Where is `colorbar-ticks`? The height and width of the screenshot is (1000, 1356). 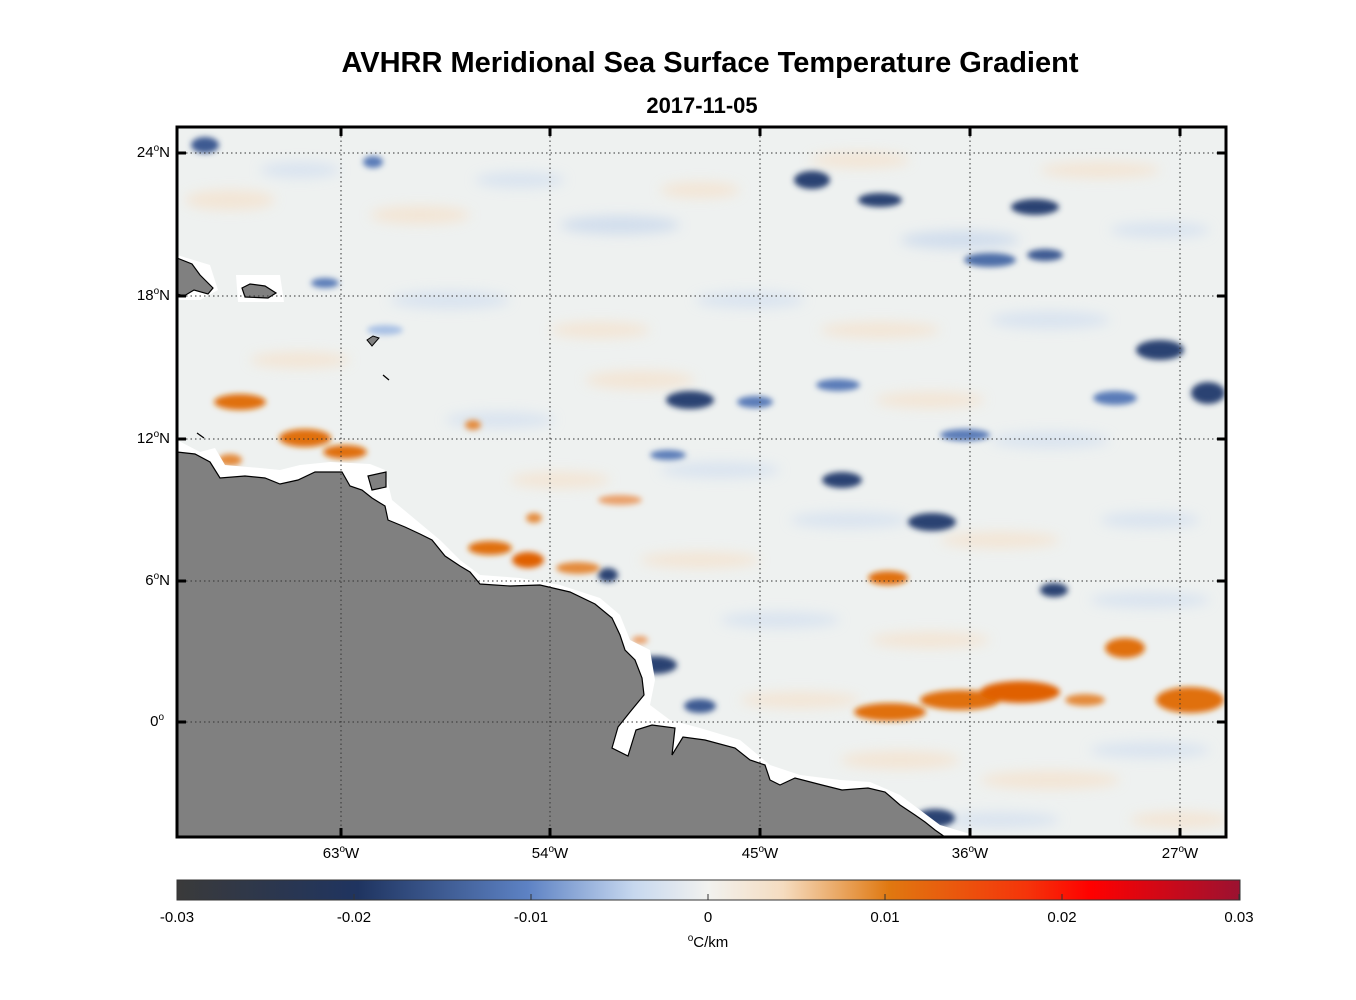 colorbar-ticks is located at coordinates (708, 897).